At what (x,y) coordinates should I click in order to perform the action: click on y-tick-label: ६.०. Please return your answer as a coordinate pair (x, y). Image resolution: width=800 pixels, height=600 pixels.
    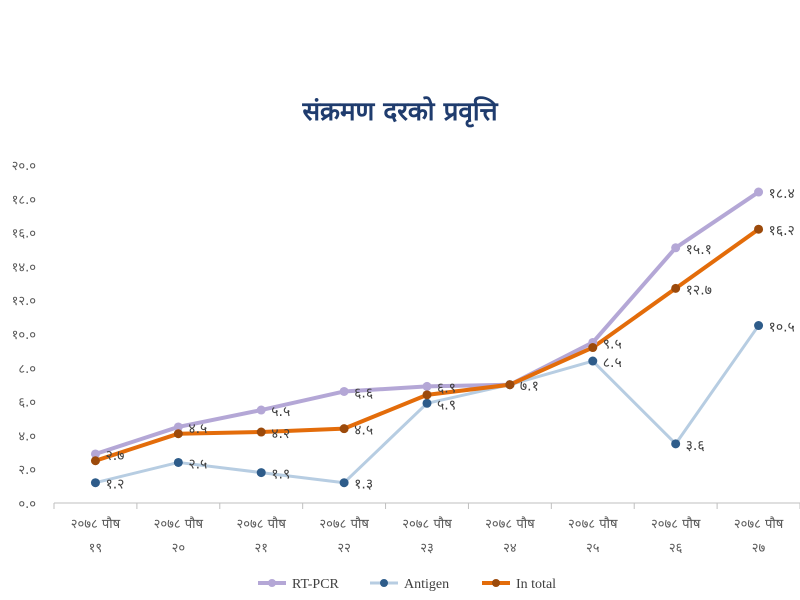
    Looking at the image, I should click on (27, 403).